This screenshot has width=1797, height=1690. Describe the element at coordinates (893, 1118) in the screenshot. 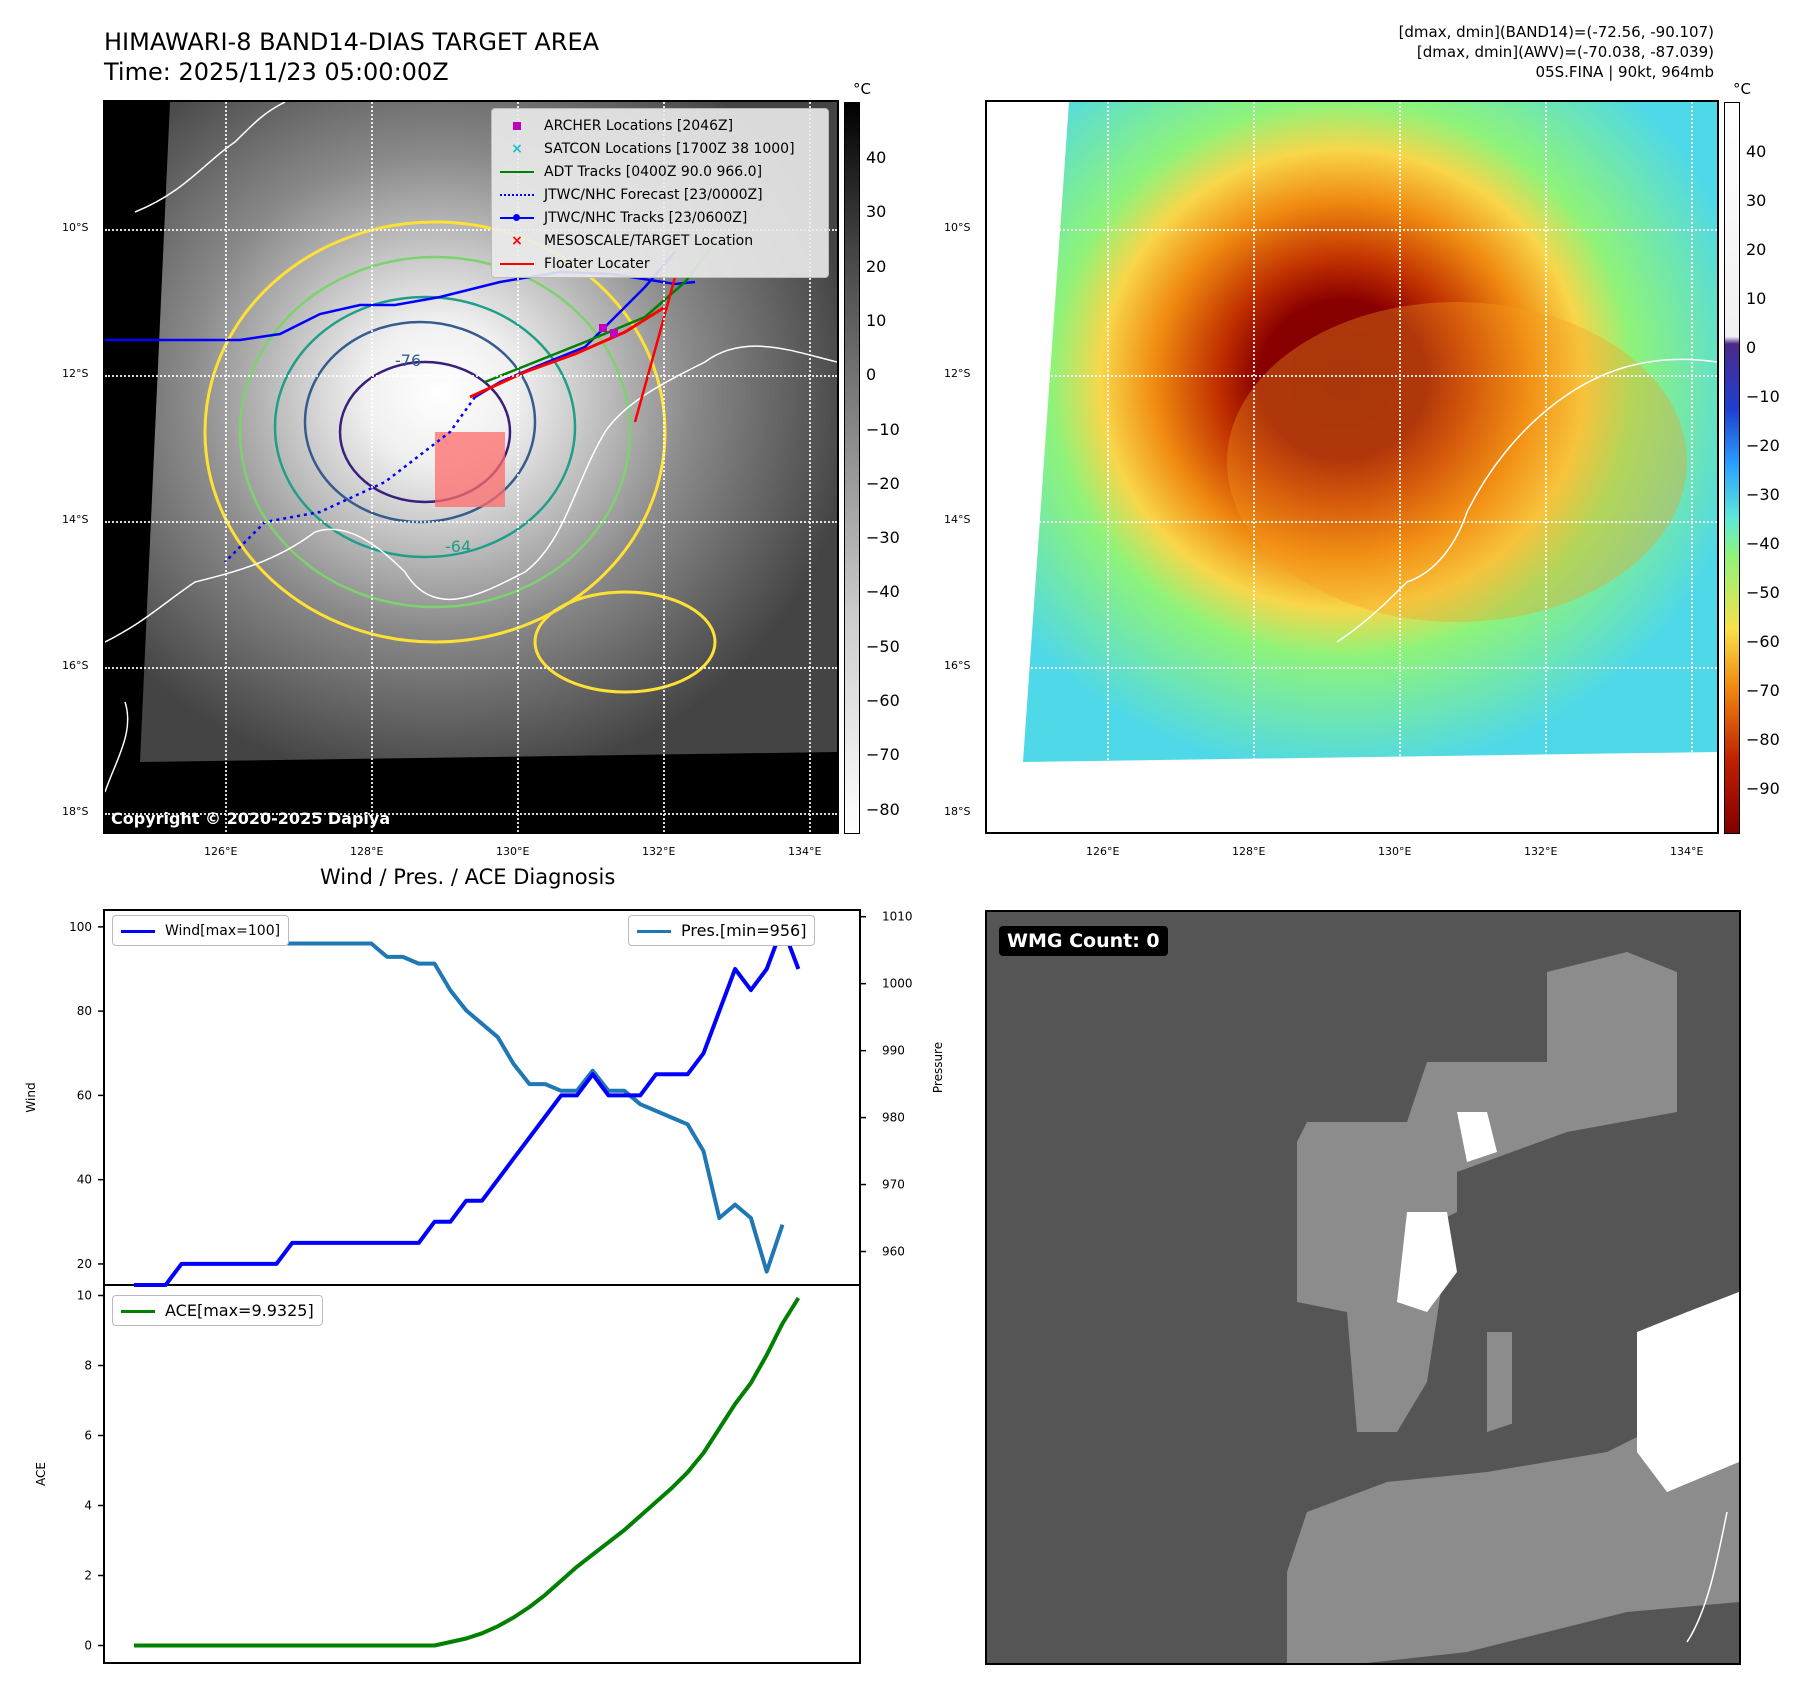

I see `pressure-ytick-label: 980` at that location.